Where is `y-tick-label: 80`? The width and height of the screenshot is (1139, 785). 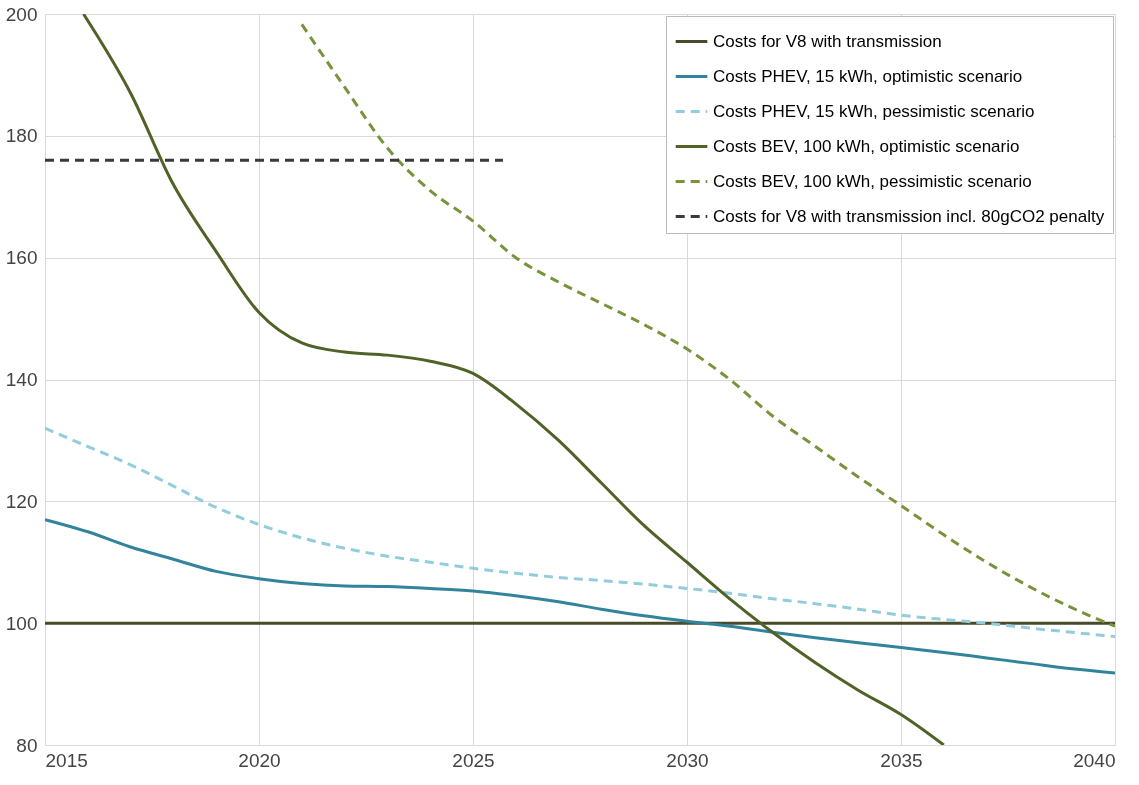
y-tick-label: 80 is located at coordinates (27, 745).